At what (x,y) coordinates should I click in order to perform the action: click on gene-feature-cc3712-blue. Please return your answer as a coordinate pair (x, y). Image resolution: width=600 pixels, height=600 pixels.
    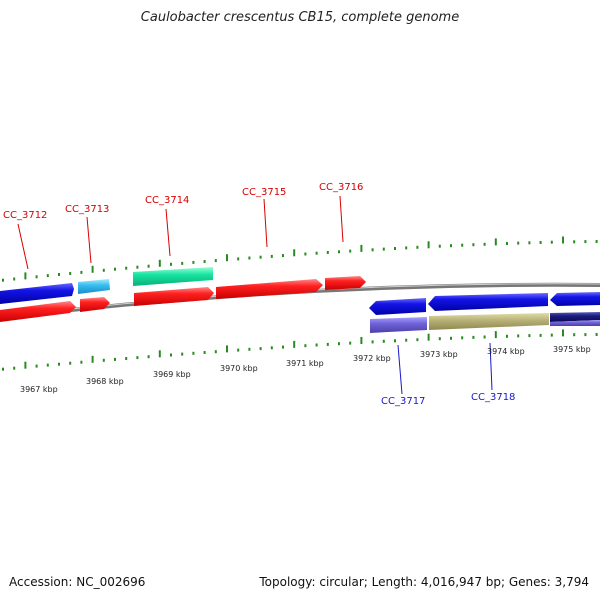
    Looking at the image, I should click on (37, 293).